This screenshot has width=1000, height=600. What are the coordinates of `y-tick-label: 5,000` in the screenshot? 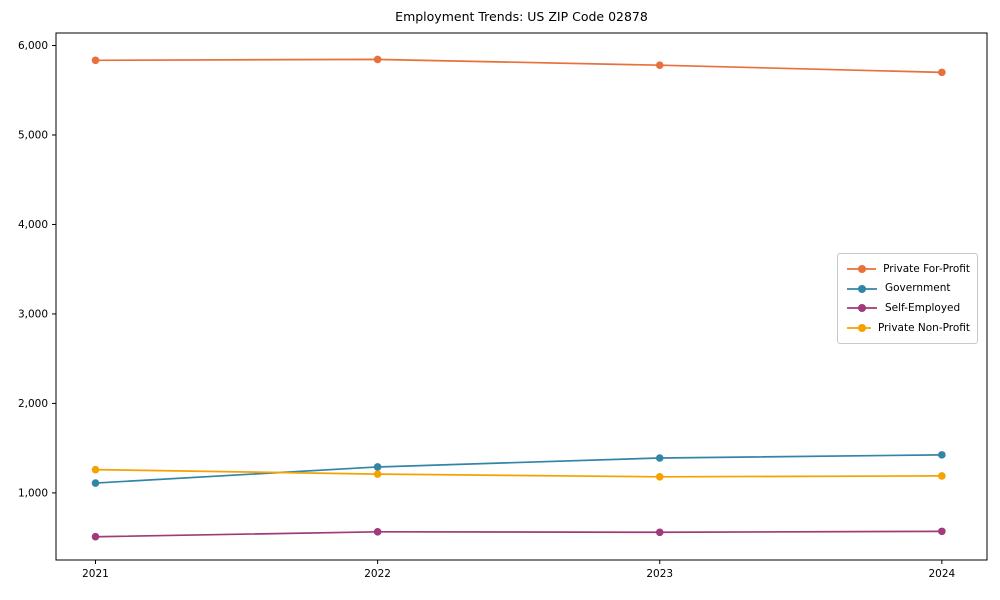 It's located at (33, 136).